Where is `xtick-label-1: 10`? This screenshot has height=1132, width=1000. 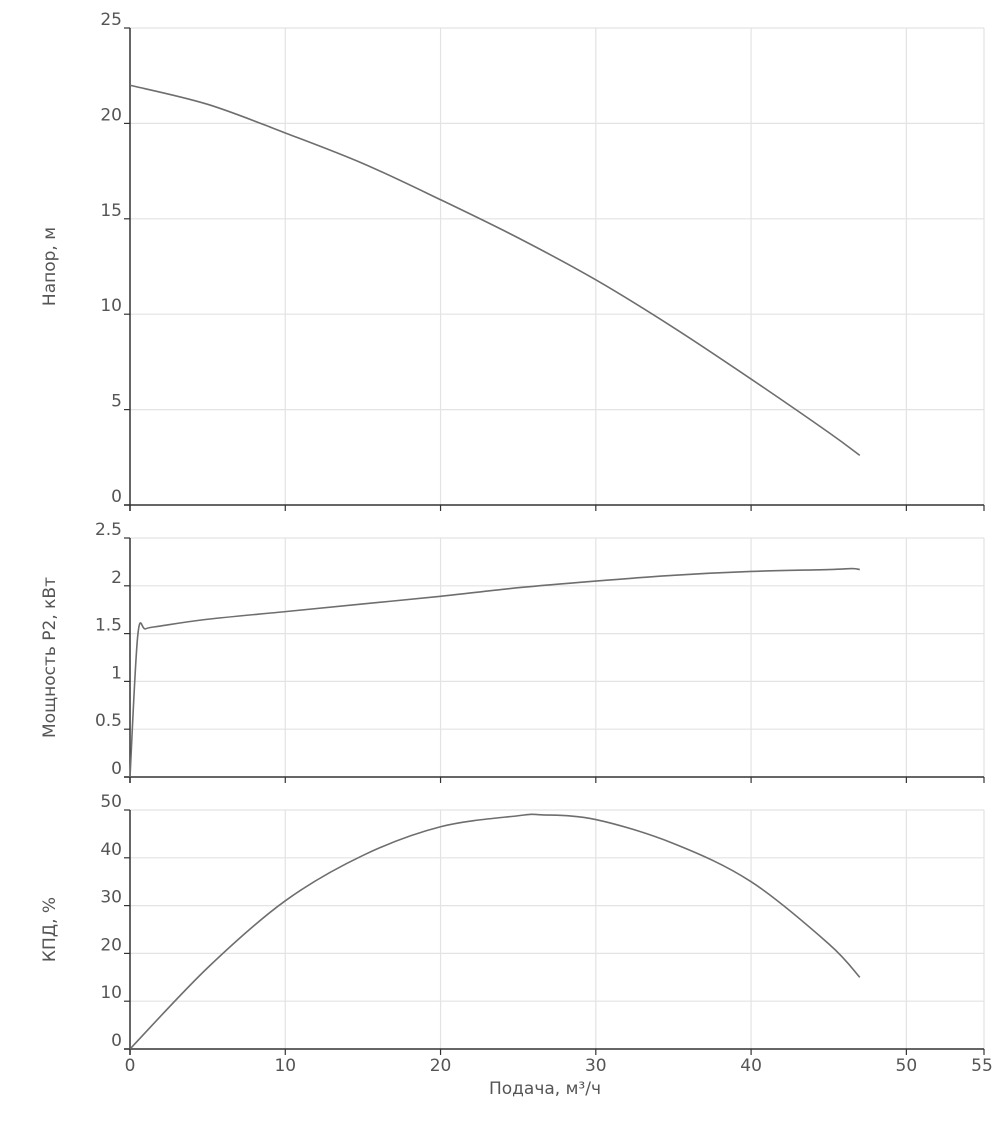
xtick-label-1: 10 is located at coordinates (285, 1066).